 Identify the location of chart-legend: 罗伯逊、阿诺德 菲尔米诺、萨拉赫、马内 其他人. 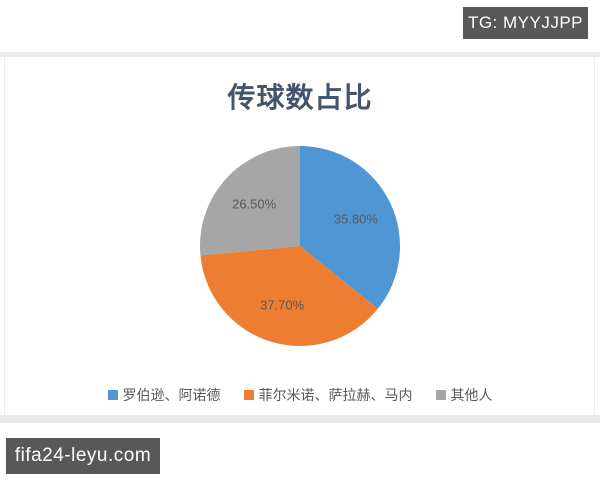
(300, 395).